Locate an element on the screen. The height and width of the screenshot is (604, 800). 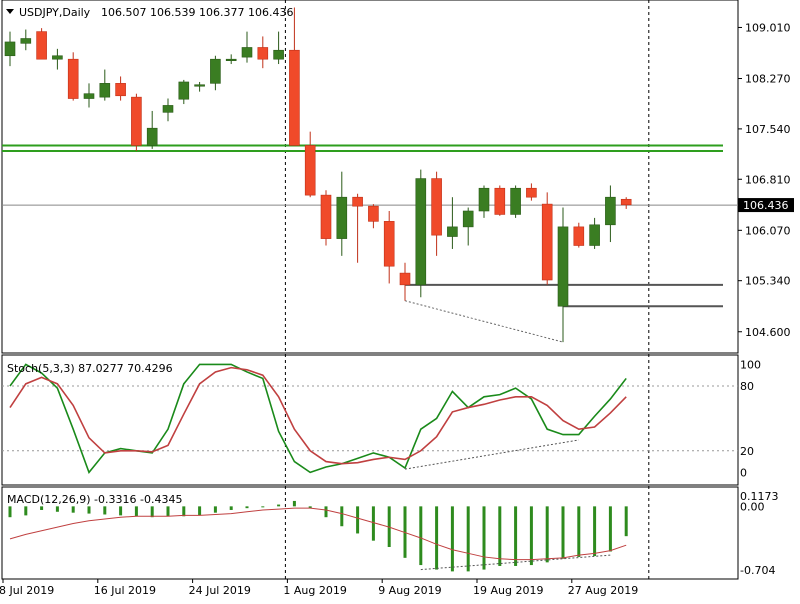
stoch-title: Stoch(5,3,3) 87.0277 70.4296 is located at coordinates (90, 368).